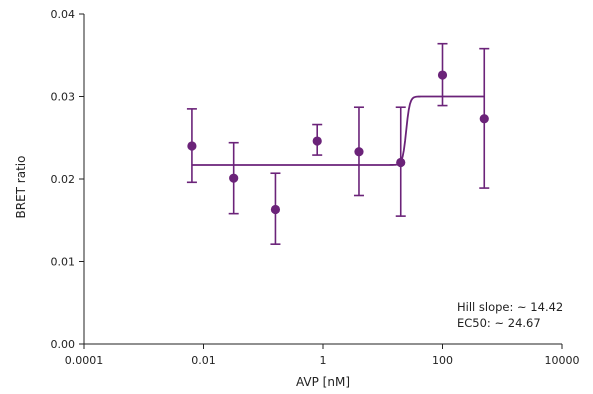  I want to click on y-tick-label: 0.02, so click(63, 179).